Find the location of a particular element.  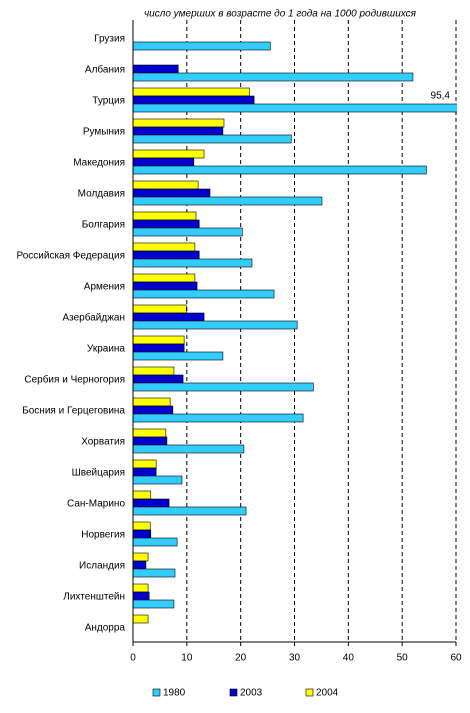

y-tick-label: Албания is located at coordinates (105, 70).